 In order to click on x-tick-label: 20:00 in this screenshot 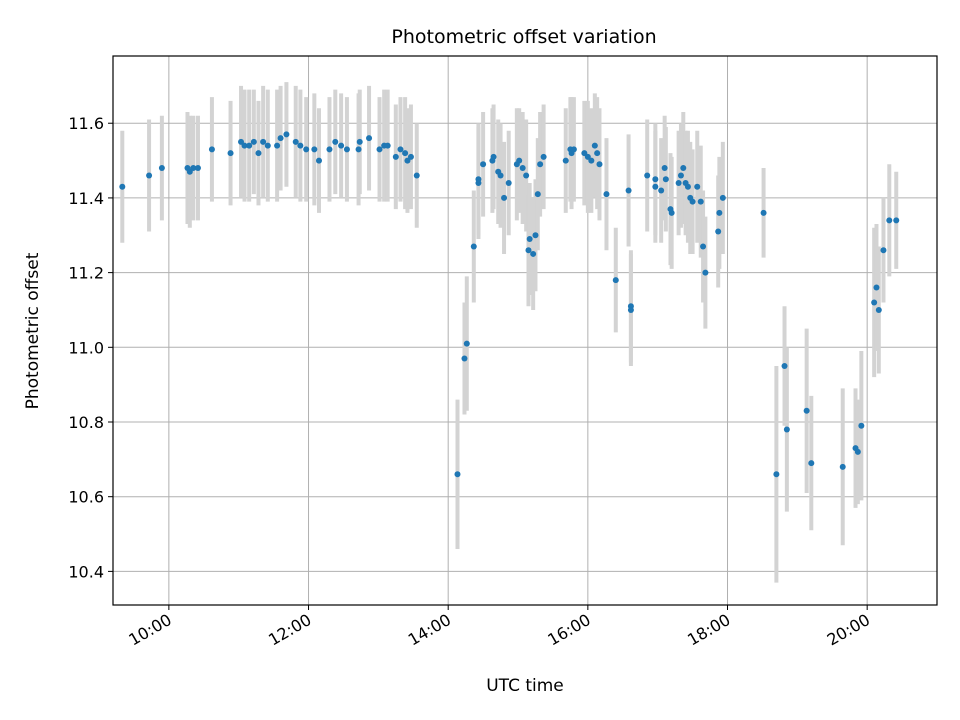, I will do `click(848, 630)`.